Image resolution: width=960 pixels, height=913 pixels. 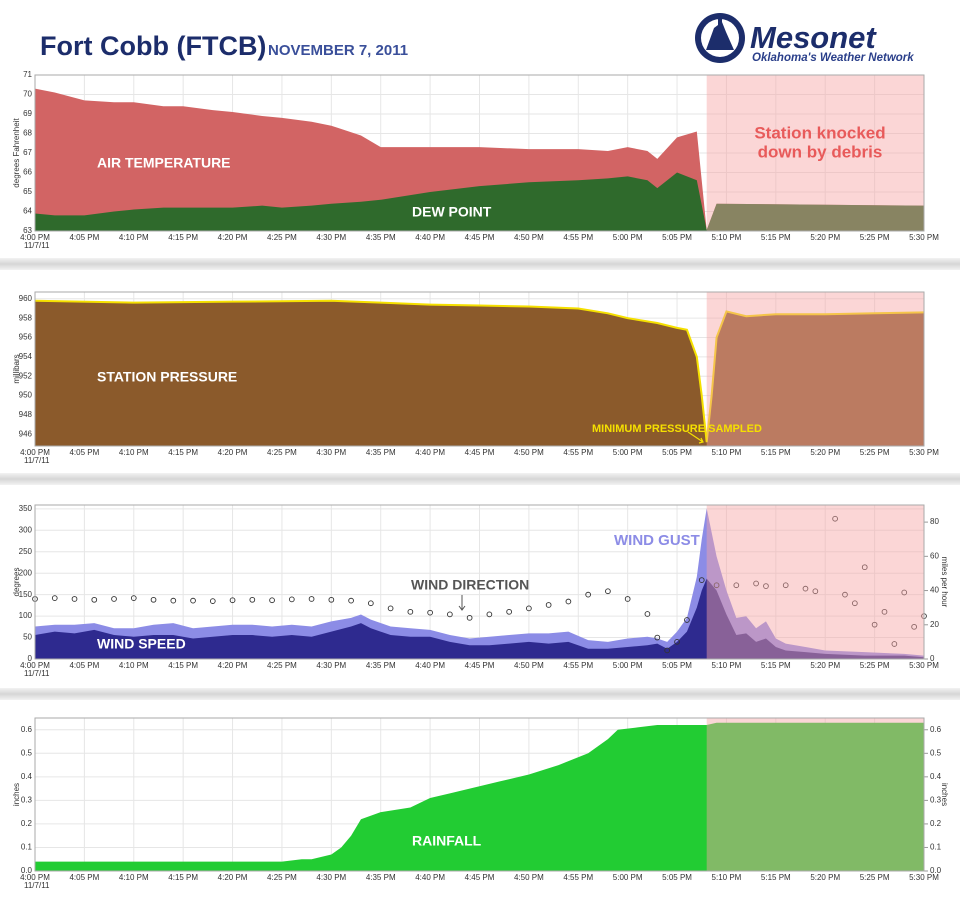 I want to click on y-tick-label: 70, so click(x=27, y=94).